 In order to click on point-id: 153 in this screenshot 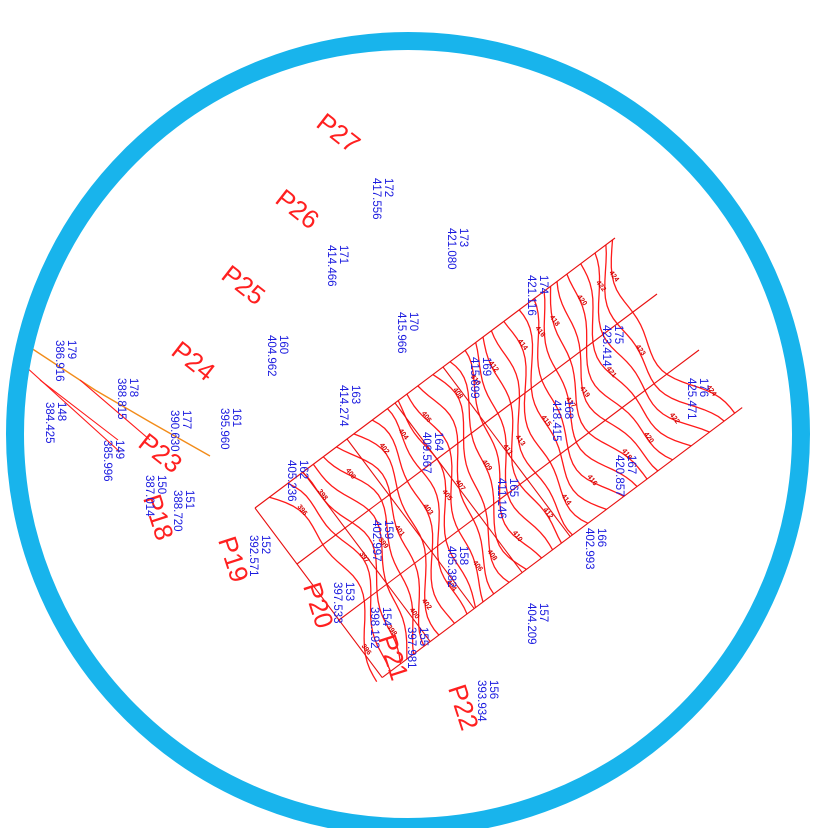, I will do `click(349, 591)`.